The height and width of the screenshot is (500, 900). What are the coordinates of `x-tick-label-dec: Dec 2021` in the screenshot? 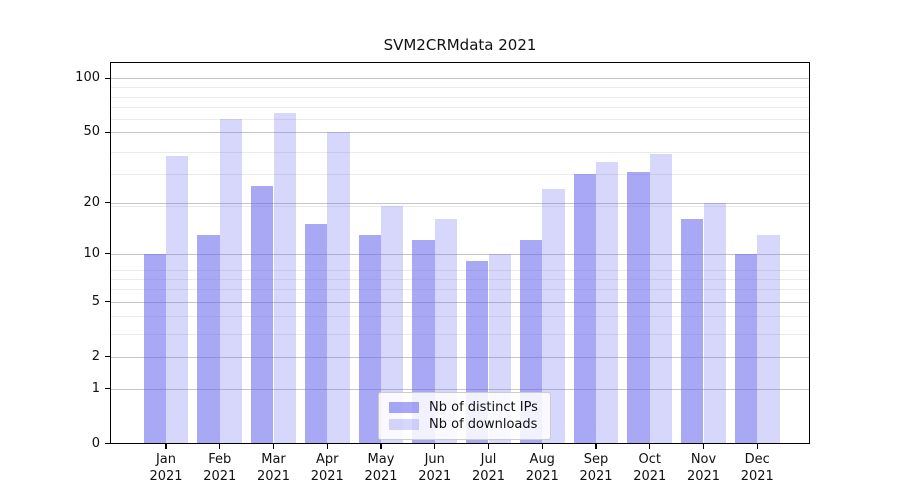 It's located at (757, 468).